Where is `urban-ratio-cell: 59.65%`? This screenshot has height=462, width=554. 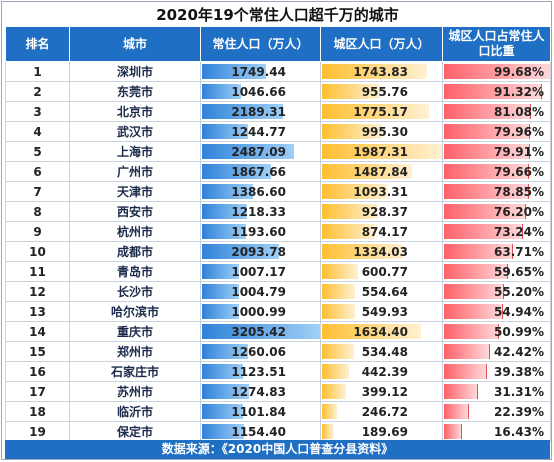
urban-ratio-cell: 59.65% is located at coordinates (496, 271).